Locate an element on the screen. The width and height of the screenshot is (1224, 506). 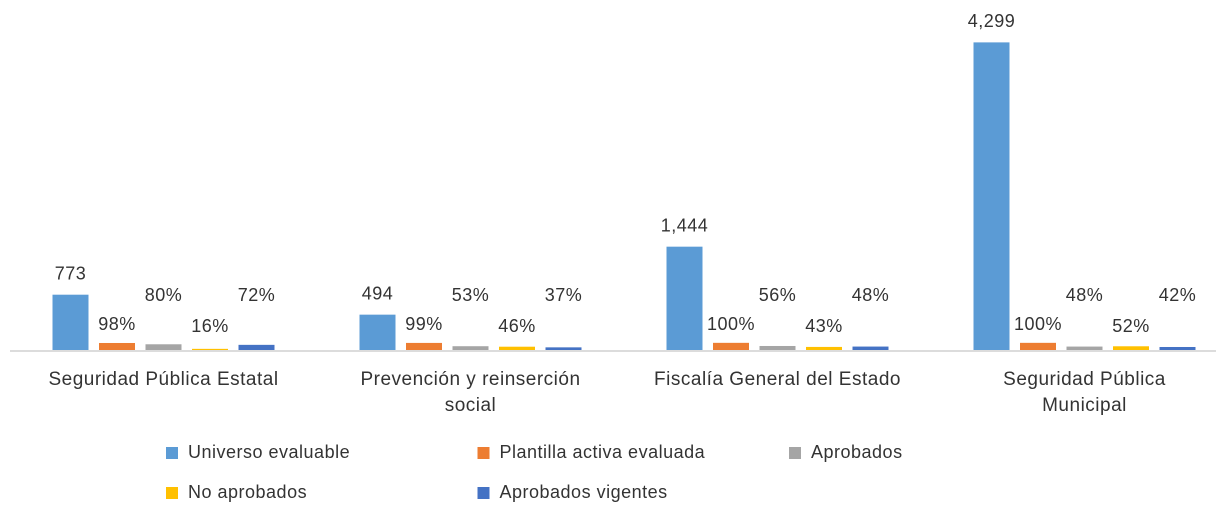
data-label: 494 is located at coordinates (378, 293).